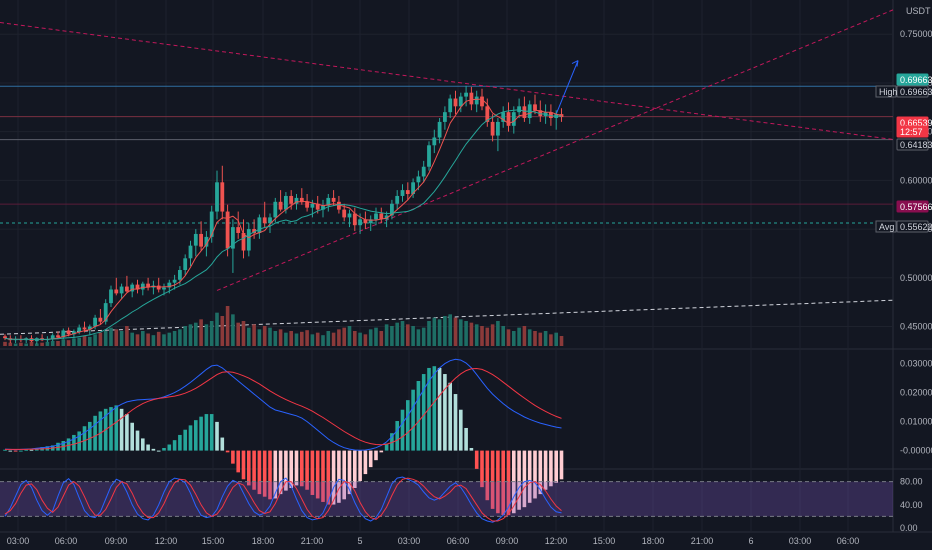 The width and height of the screenshot is (932, 550). What do you see at coordinates (283, 326) in the screenshot?
I see `volume-histogram` at bounding box center [283, 326].